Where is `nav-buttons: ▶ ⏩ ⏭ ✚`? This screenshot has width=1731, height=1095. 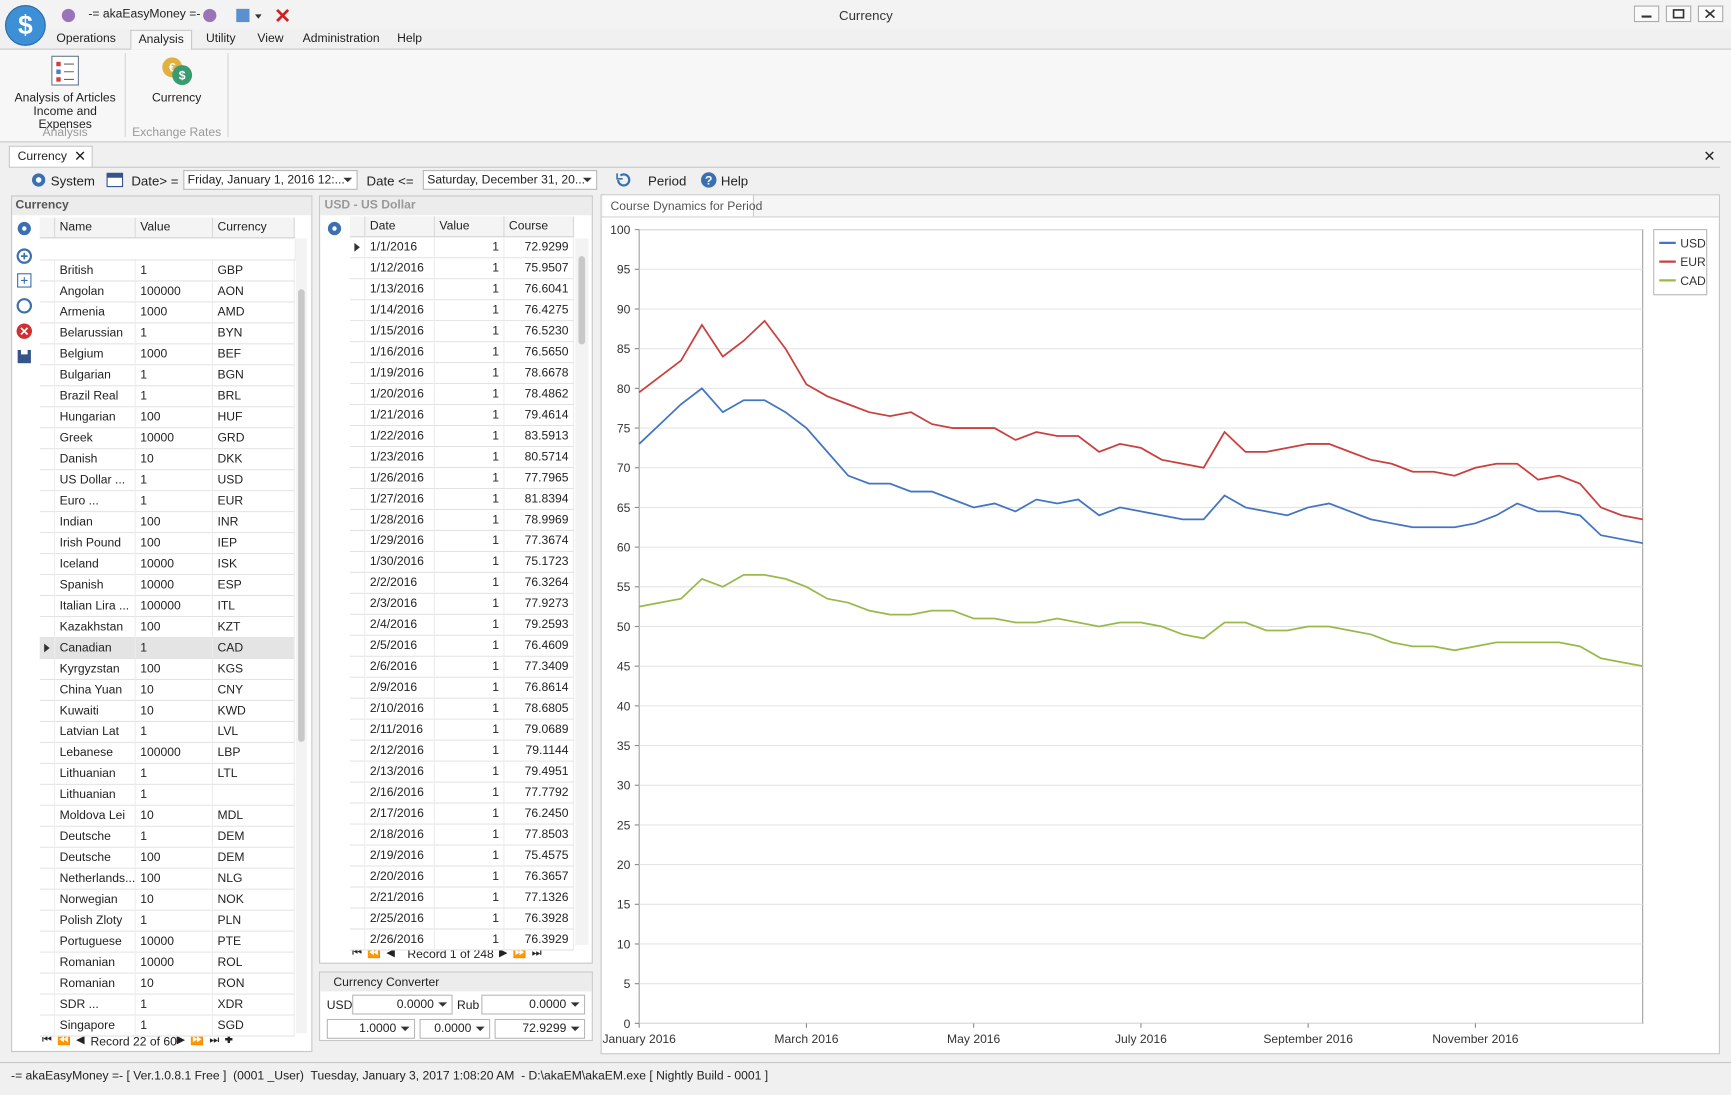
nav-buttons: ▶ ⏩ ⏭ ✚ is located at coordinates (205, 1040).